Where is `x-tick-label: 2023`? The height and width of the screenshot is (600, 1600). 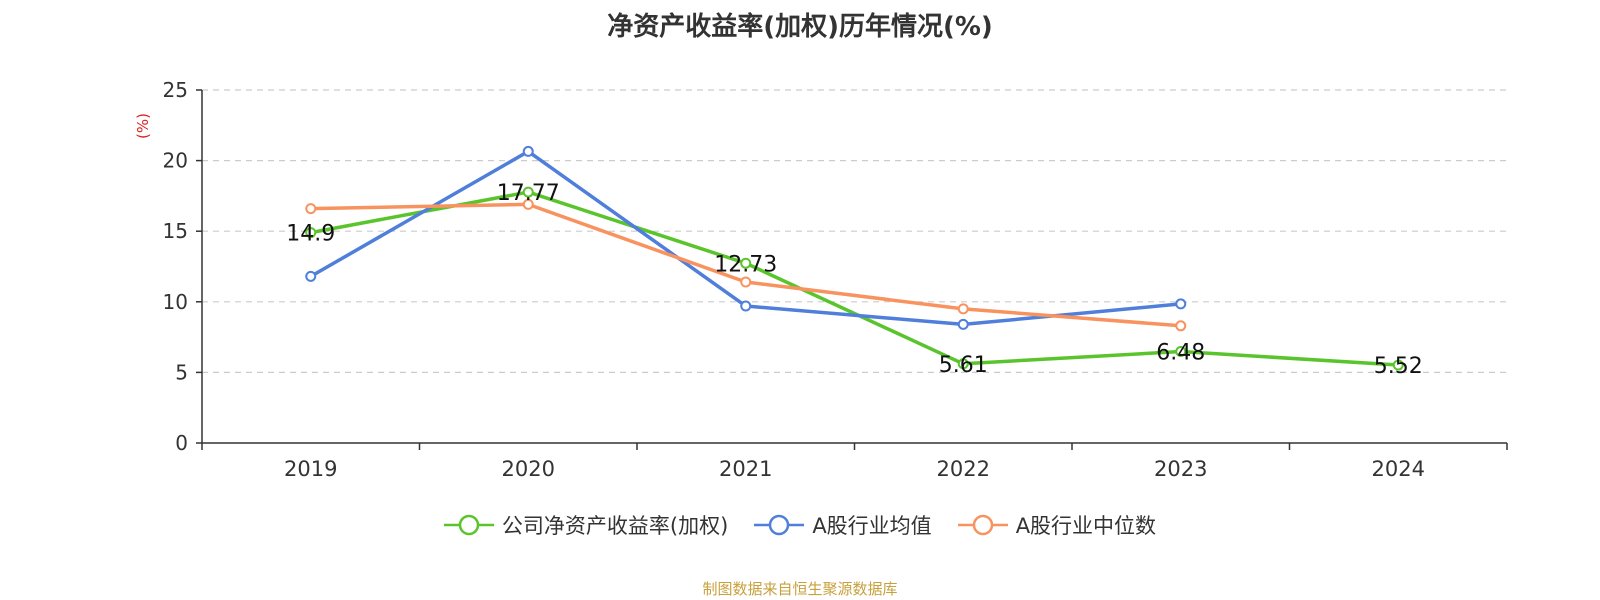 x-tick-label: 2023 is located at coordinates (1180, 469).